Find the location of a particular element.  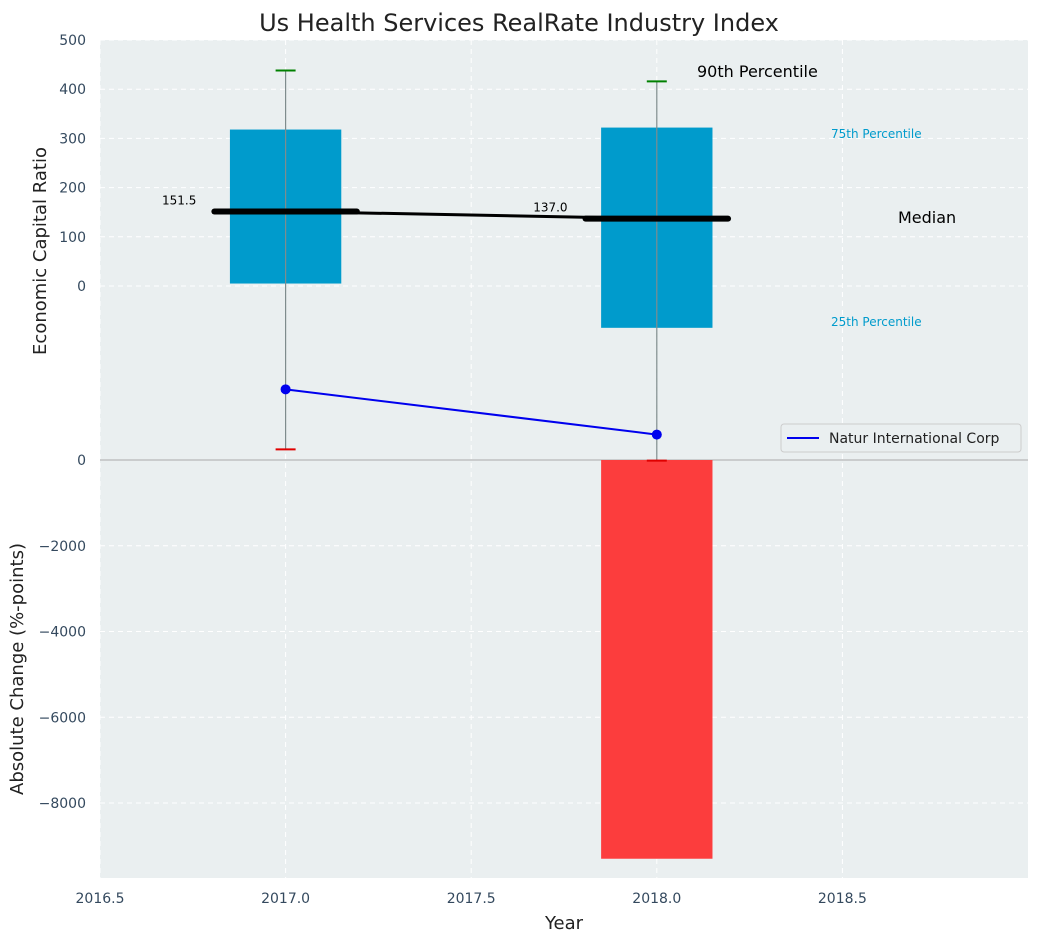

annotation-75th-percentile: 75th Percentile is located at coordinates (876, 134).